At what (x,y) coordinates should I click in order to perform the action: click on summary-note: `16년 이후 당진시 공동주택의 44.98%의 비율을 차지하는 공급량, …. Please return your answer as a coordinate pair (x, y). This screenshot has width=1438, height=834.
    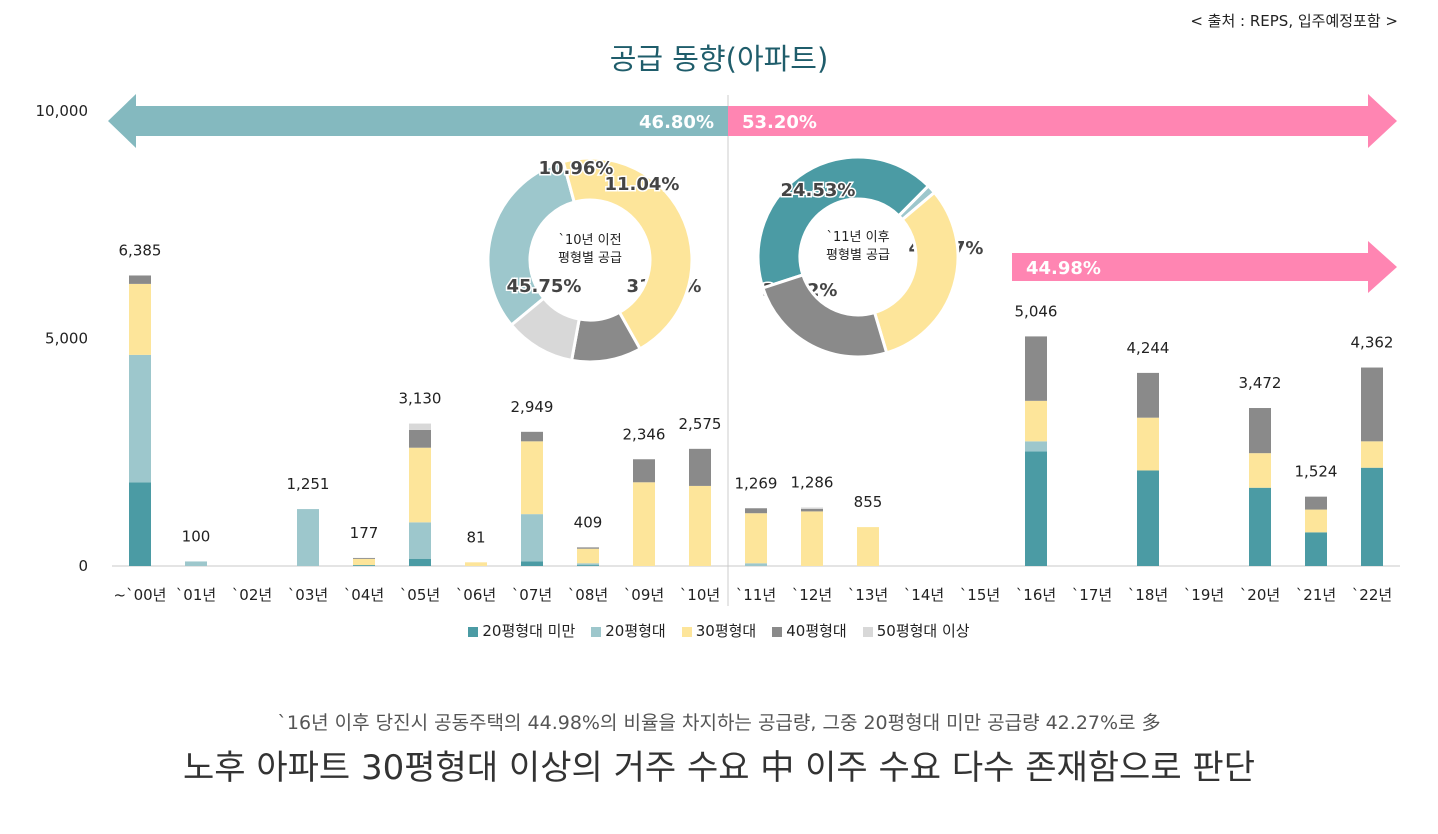
    Looking at the image, I should click on (719, 723).